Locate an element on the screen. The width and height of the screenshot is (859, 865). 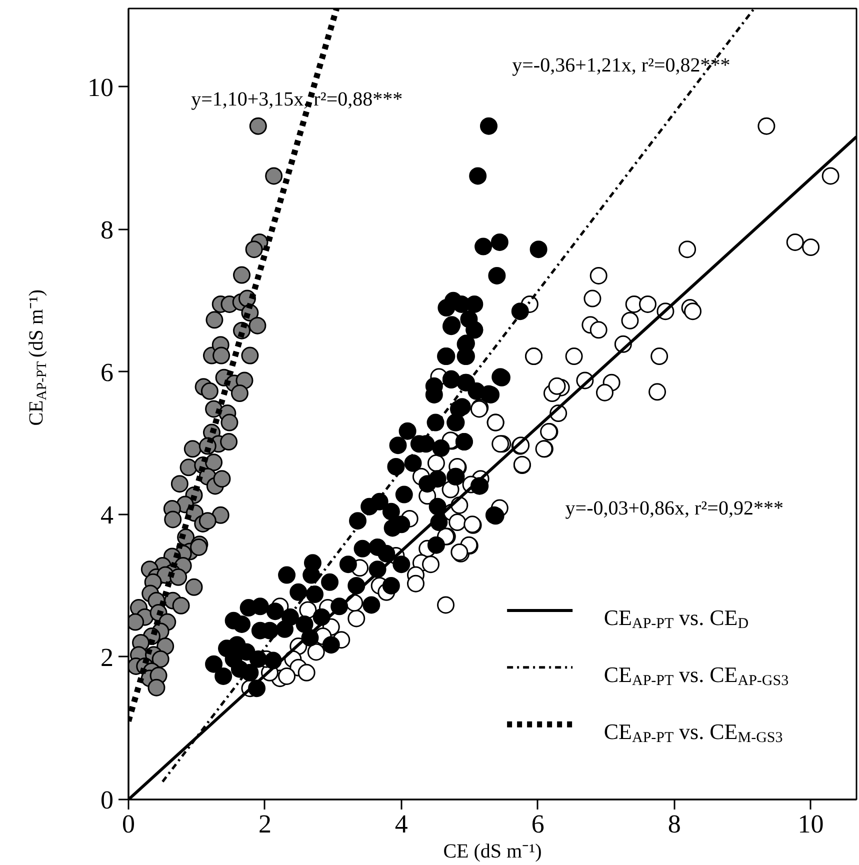
x-tick-label: 2 is located at coordinates (265, 824).